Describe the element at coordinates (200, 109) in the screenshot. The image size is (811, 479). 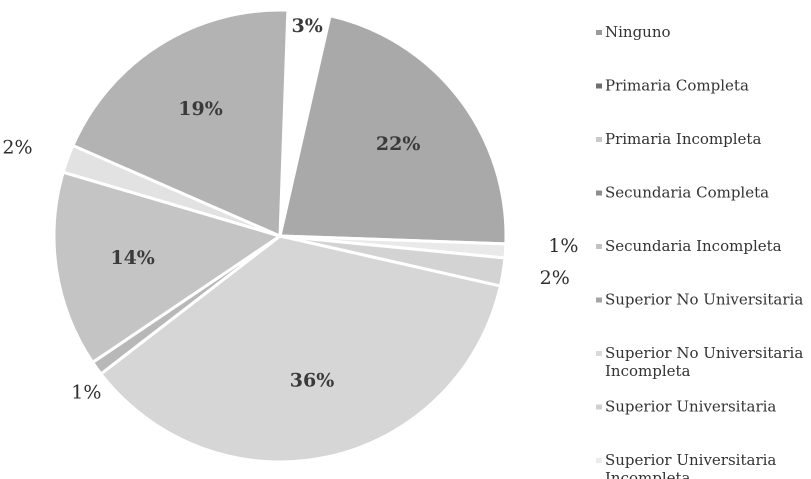
I see `pie-data-label-9: 19%` at that location.